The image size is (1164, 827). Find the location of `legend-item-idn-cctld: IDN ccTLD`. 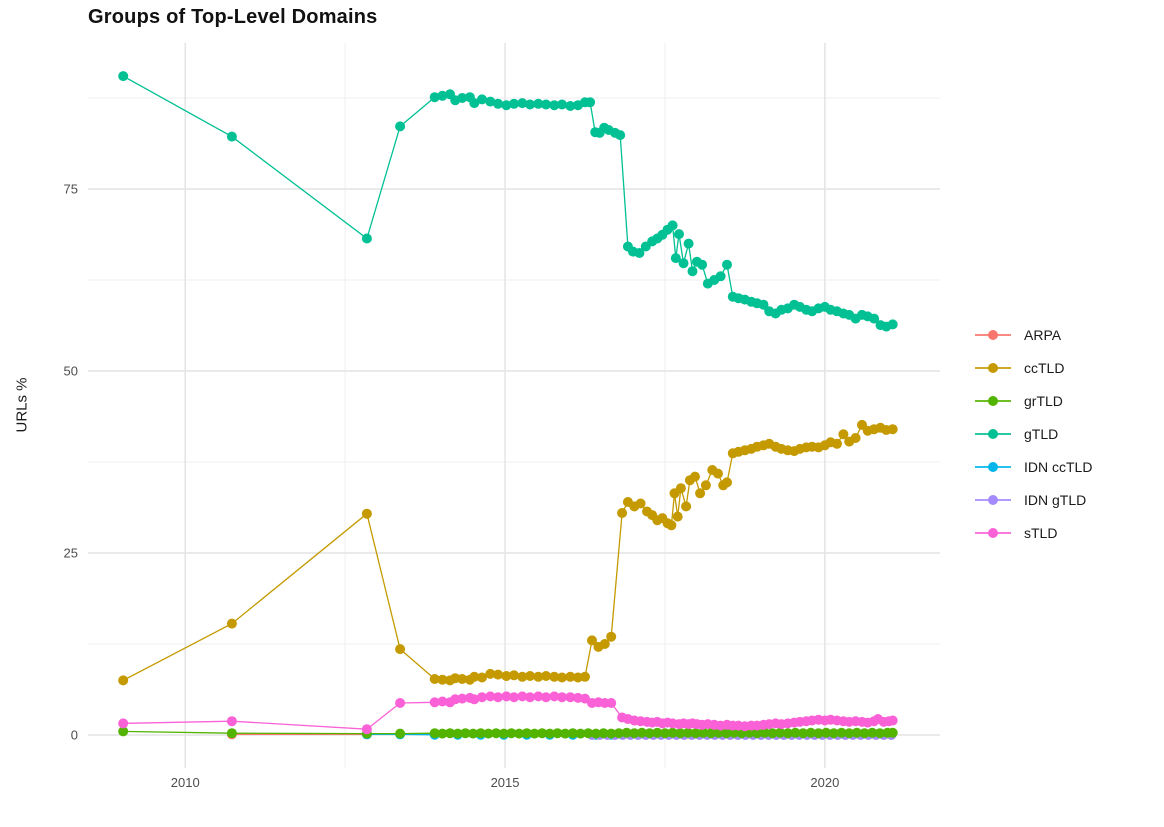

legend-item-idn-cctld: IDN ccTLD is located at coordinates (1033, 466).